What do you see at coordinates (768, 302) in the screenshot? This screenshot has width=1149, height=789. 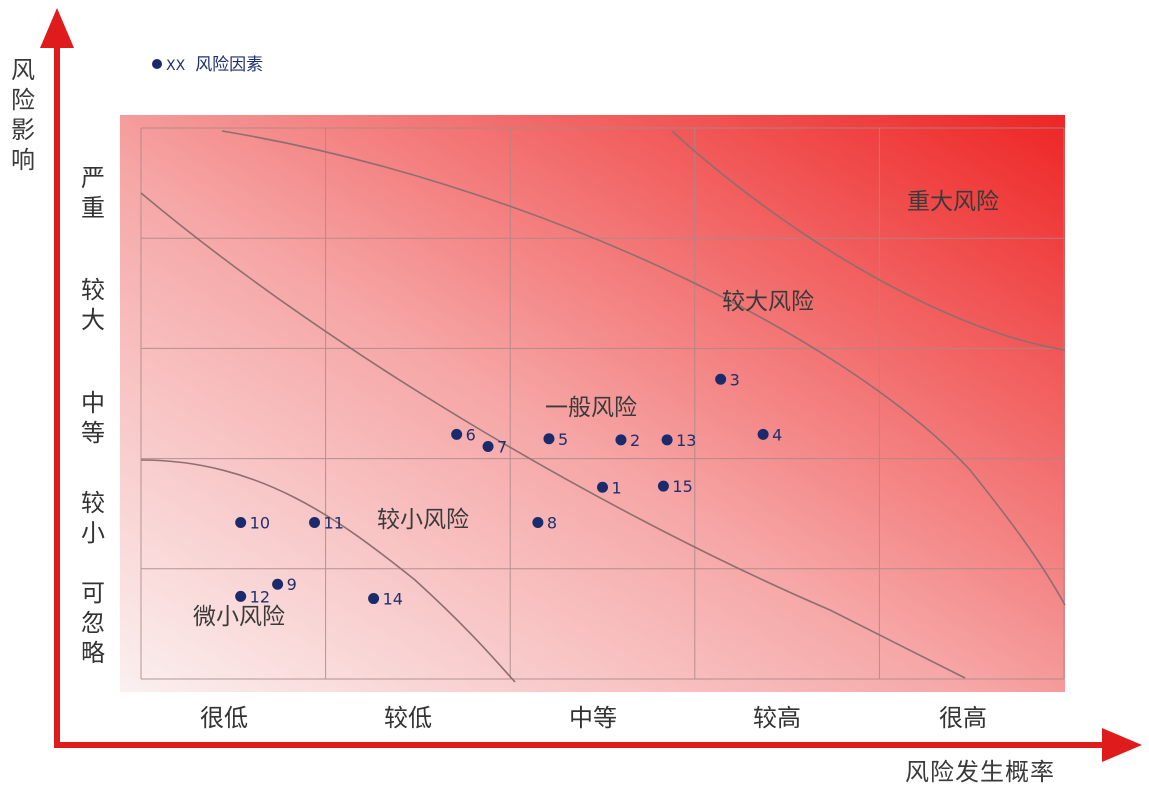 I see `zone-label: 较大风险` at bounding box center [768, 302].